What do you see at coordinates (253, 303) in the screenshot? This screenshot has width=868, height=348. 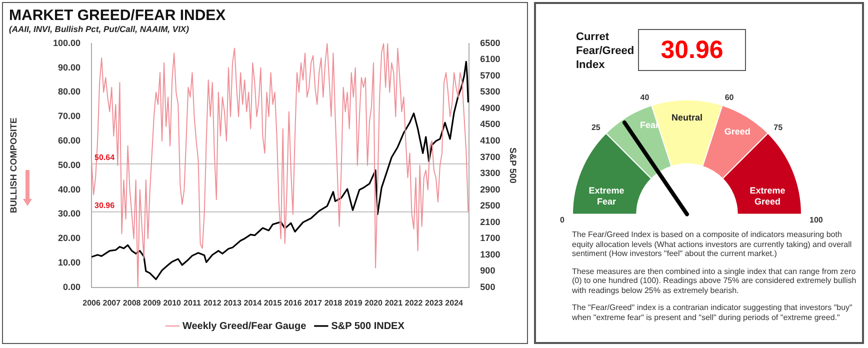 I see `x-tick-label: 2014` at bounding box center [253, 303].